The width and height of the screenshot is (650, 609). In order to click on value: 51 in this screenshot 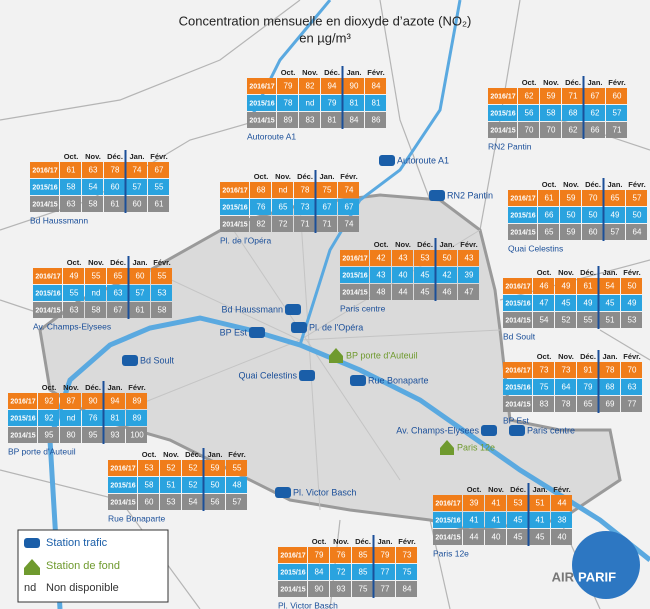, I will do `click(171, 485)`.